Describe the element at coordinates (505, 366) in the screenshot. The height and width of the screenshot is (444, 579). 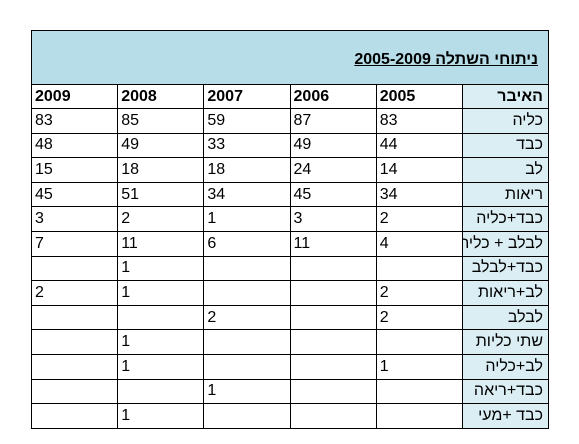
I see `organ-cell: לב+כליה` at that location.